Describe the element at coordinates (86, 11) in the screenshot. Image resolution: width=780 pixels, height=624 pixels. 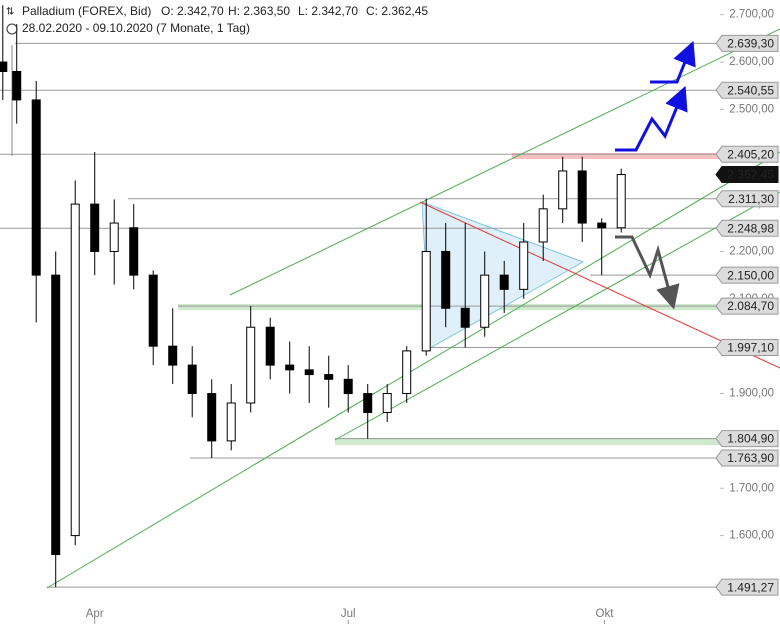
I see `chart-title: Palladium (FOREX, Bid)` at that location.